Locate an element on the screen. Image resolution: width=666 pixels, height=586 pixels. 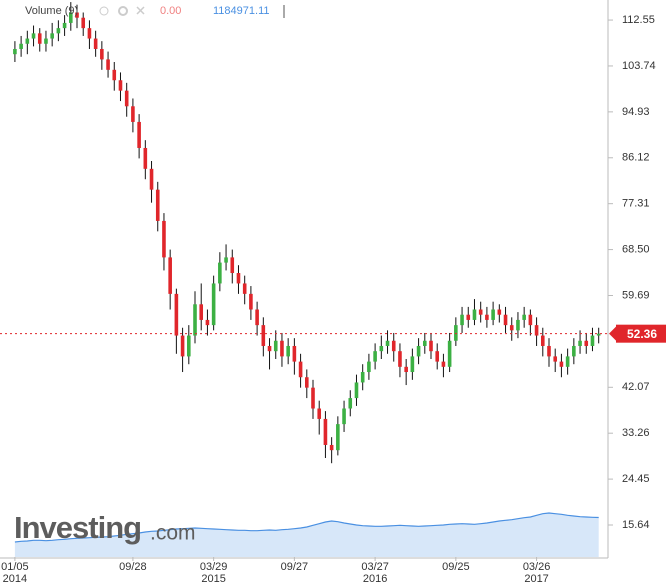
y-tick-label: 94.93 is located at coordinates (636, 112).